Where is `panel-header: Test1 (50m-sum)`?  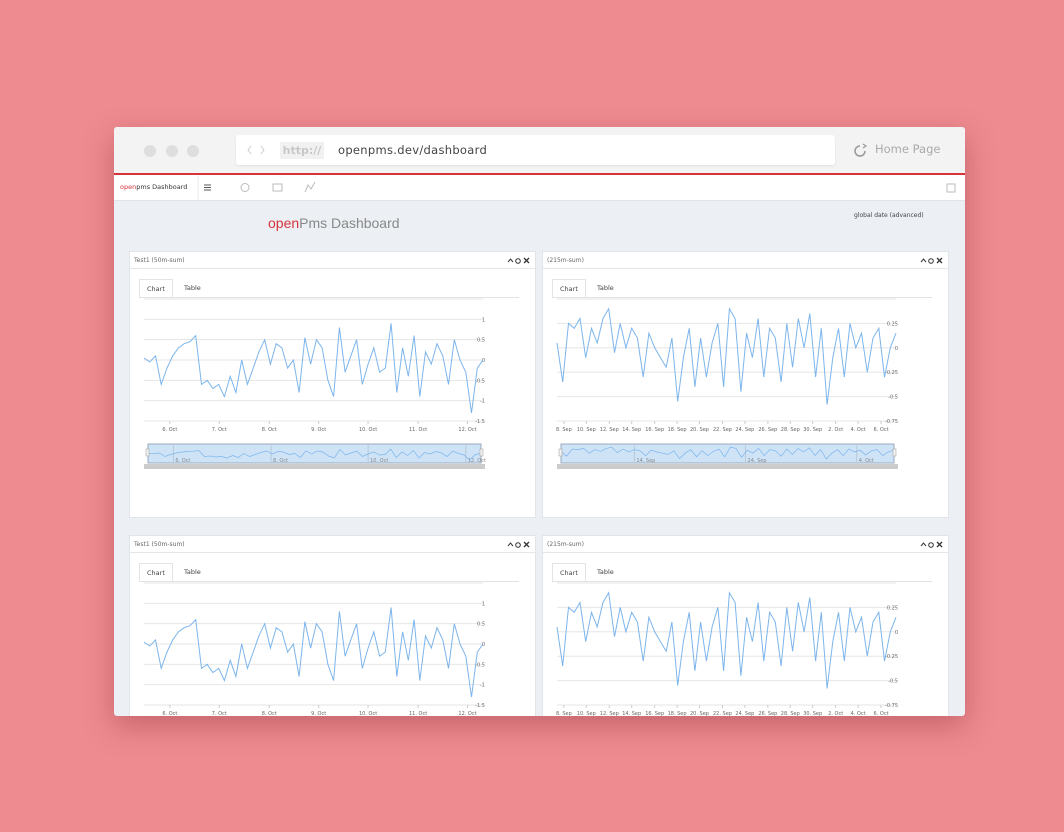
panel-header: Test1 (50m-sum) is located at coordinates (332, 260).